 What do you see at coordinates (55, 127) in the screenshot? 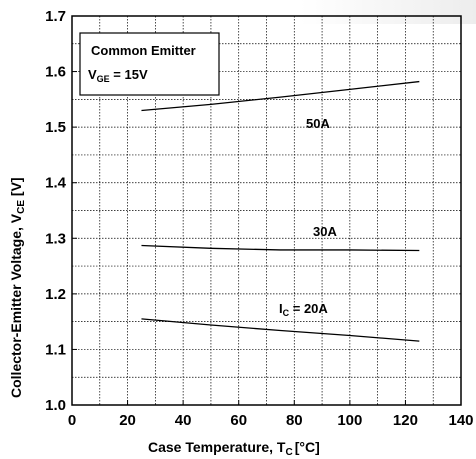
I see `y-tick-label: 1.5` at bounding box center [55, 127].